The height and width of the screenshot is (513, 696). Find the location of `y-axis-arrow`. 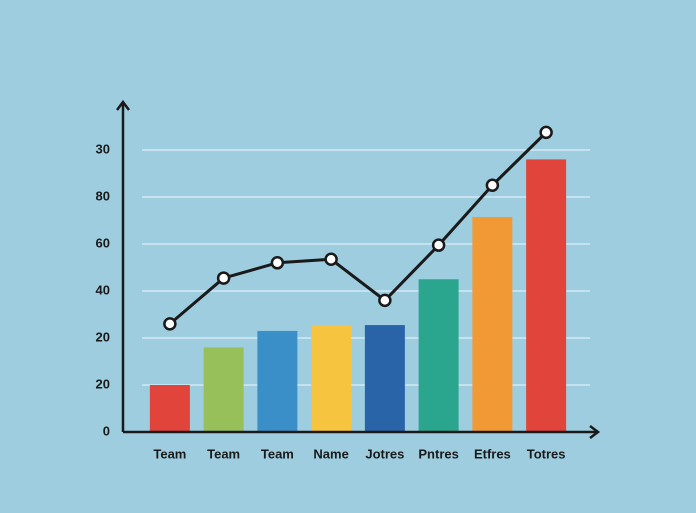

y-axis-arrow is located at coordinates (123, 105).